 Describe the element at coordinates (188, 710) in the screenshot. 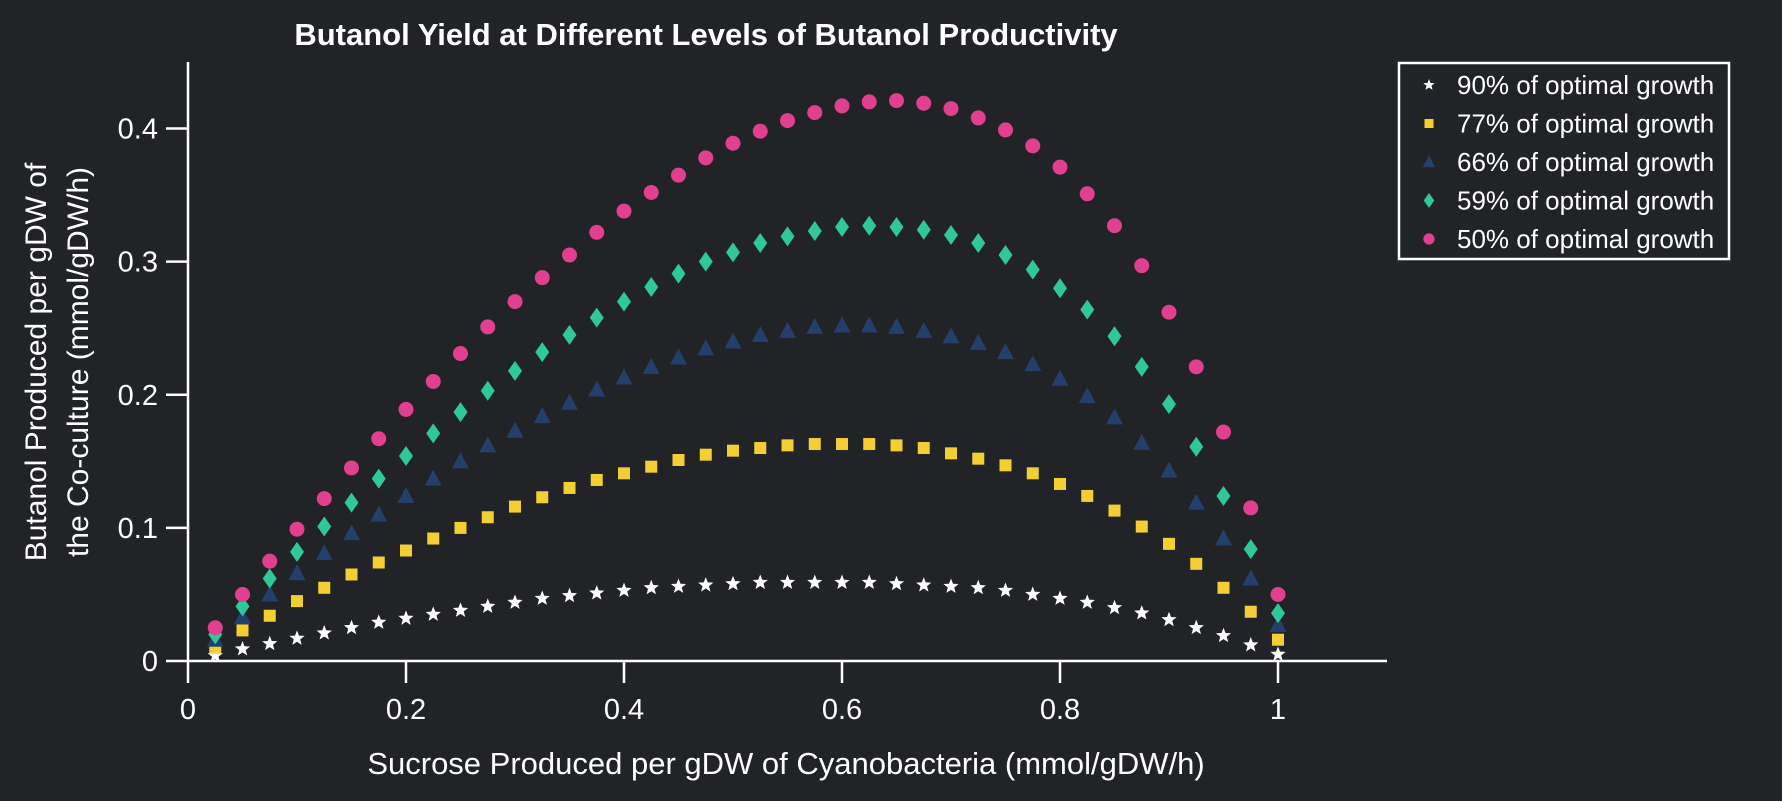

I see `x-tick-label: 0` at that location.